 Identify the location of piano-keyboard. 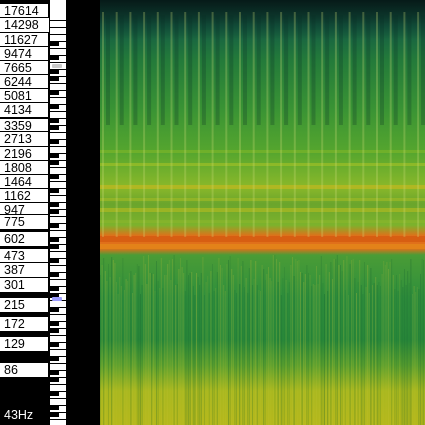
(58, 212).